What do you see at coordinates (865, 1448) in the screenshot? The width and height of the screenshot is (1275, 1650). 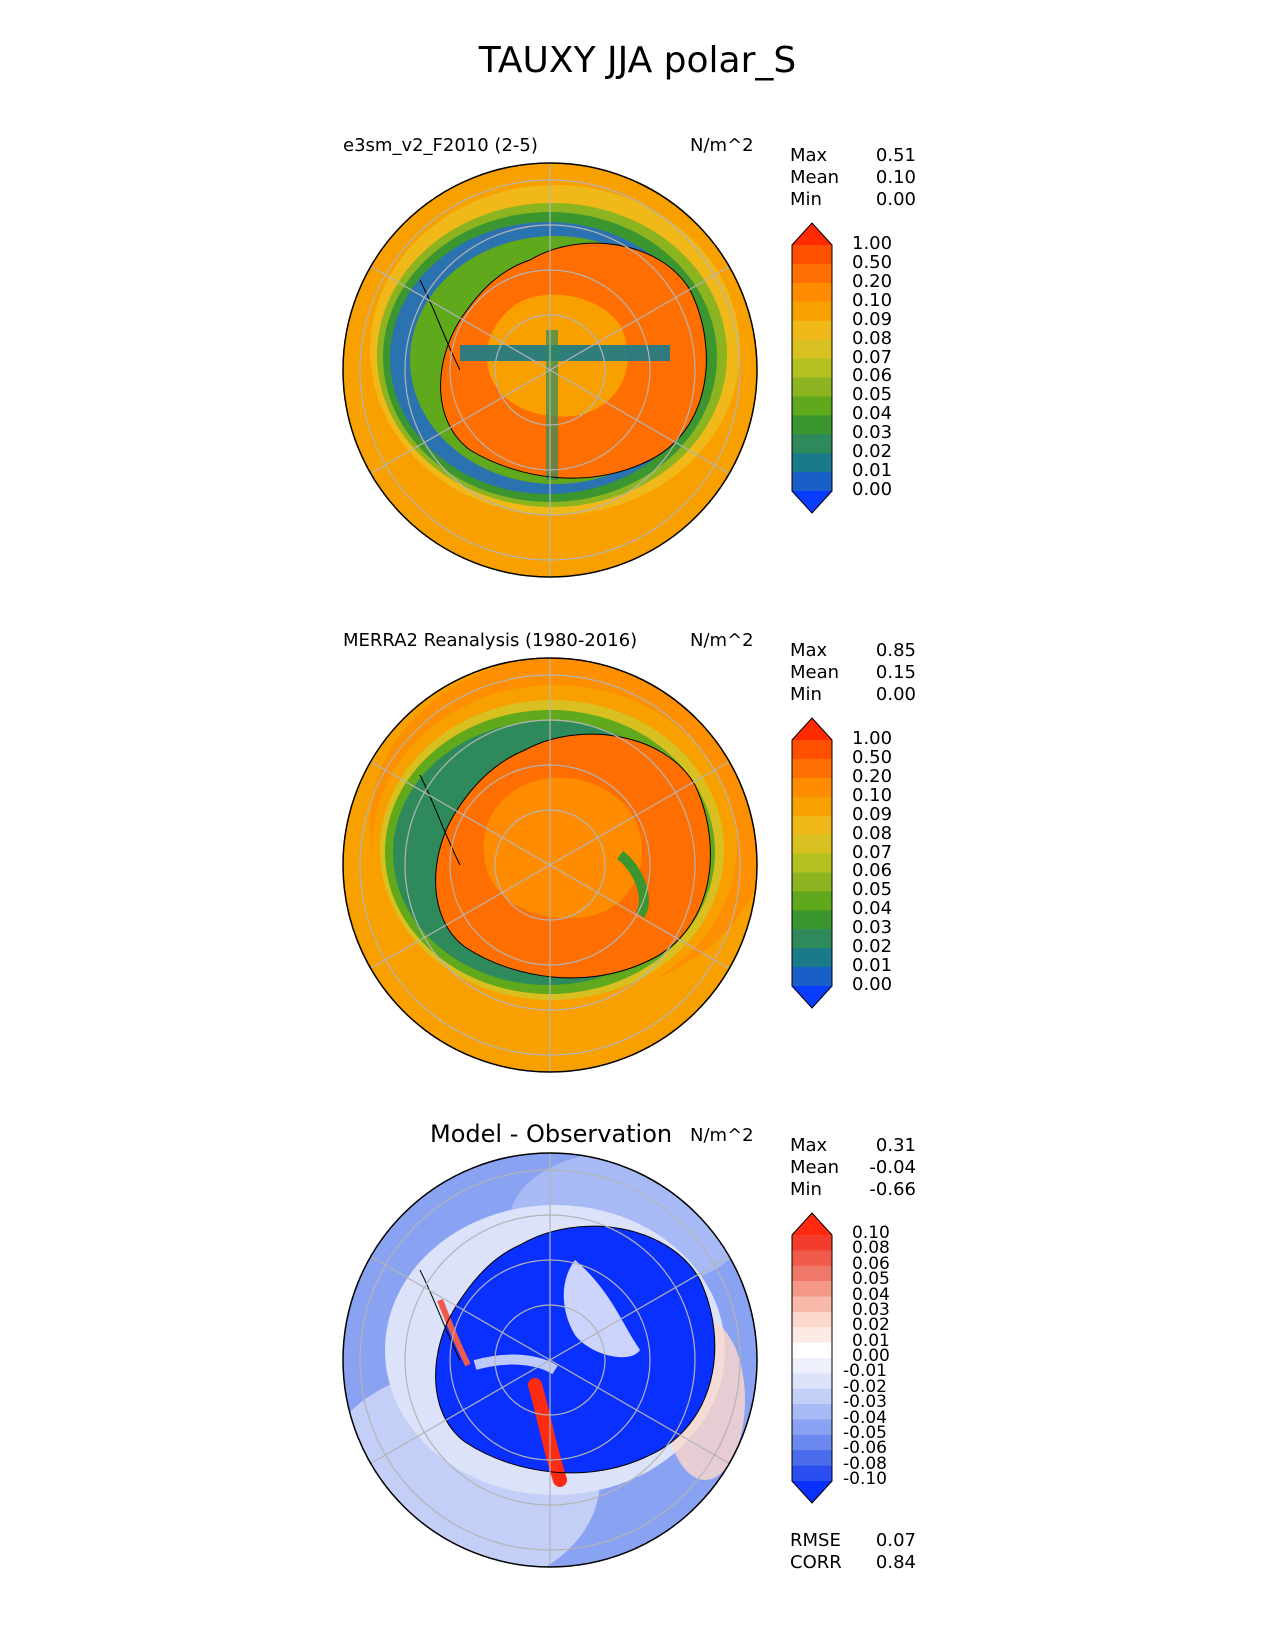 I see `colorbar-tick-label: -0.06` at bounding box center [865, 1448].